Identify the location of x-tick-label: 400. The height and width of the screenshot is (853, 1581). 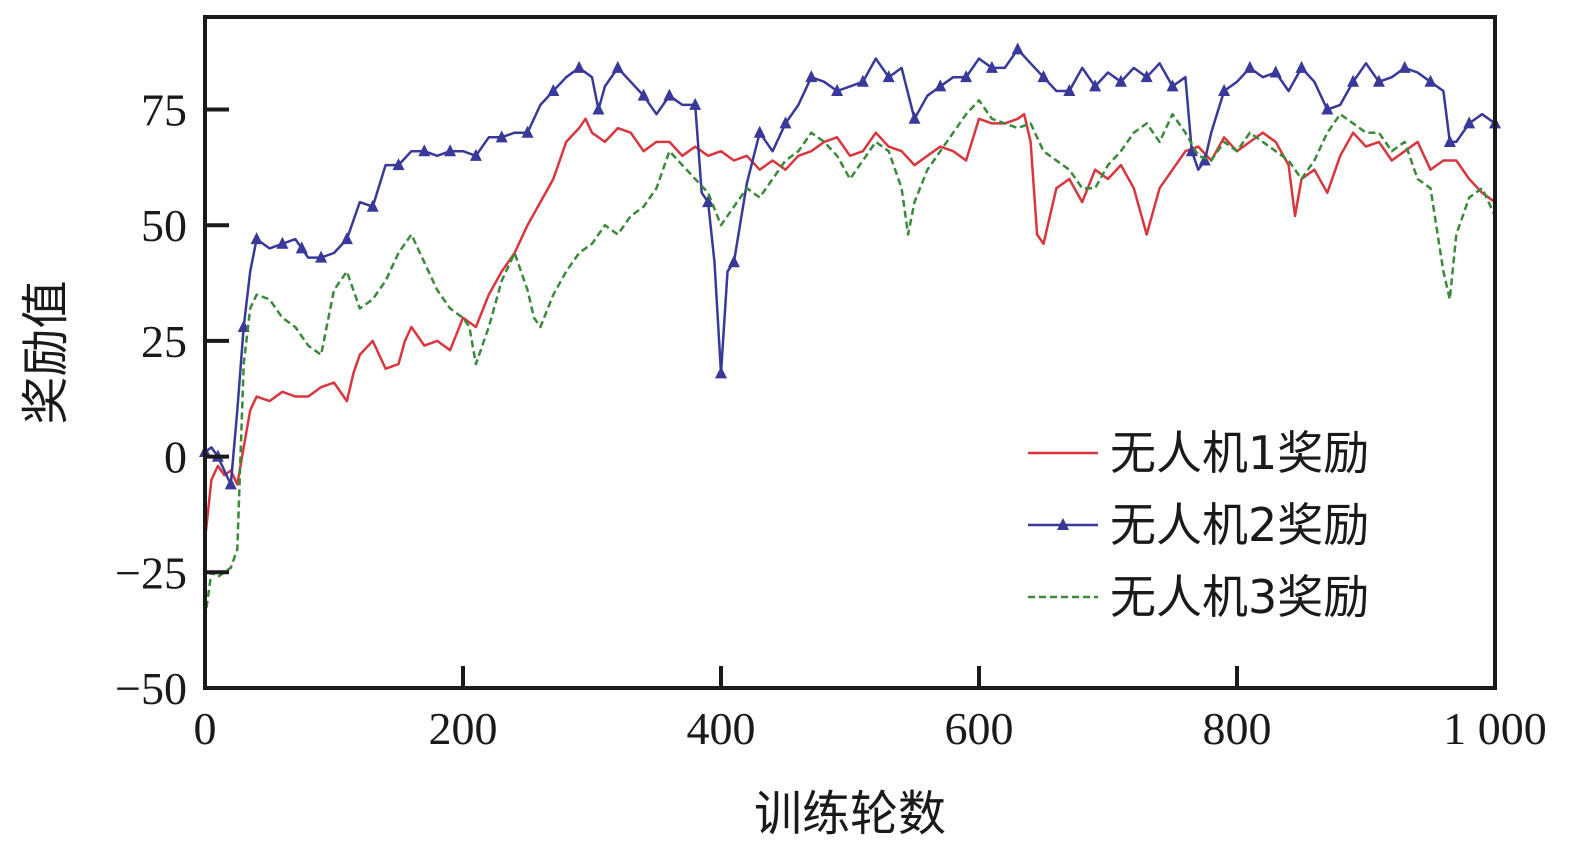
(721, 728).